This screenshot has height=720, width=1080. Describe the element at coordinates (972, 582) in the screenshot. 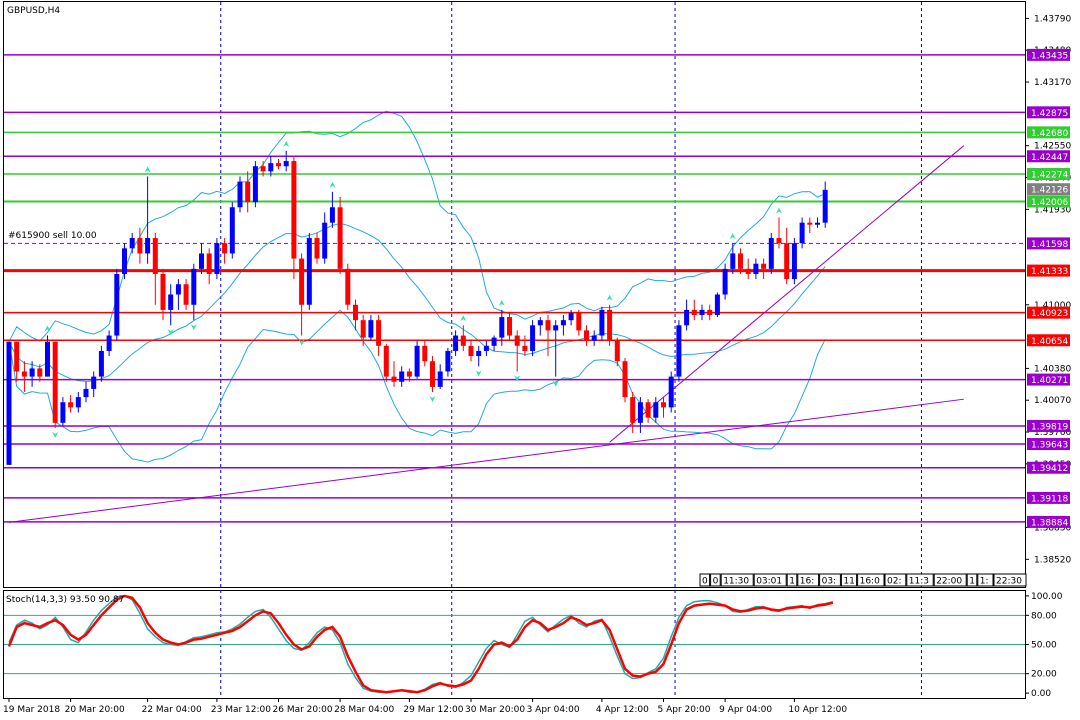

I see `time-box-label-12: 1` at that location.